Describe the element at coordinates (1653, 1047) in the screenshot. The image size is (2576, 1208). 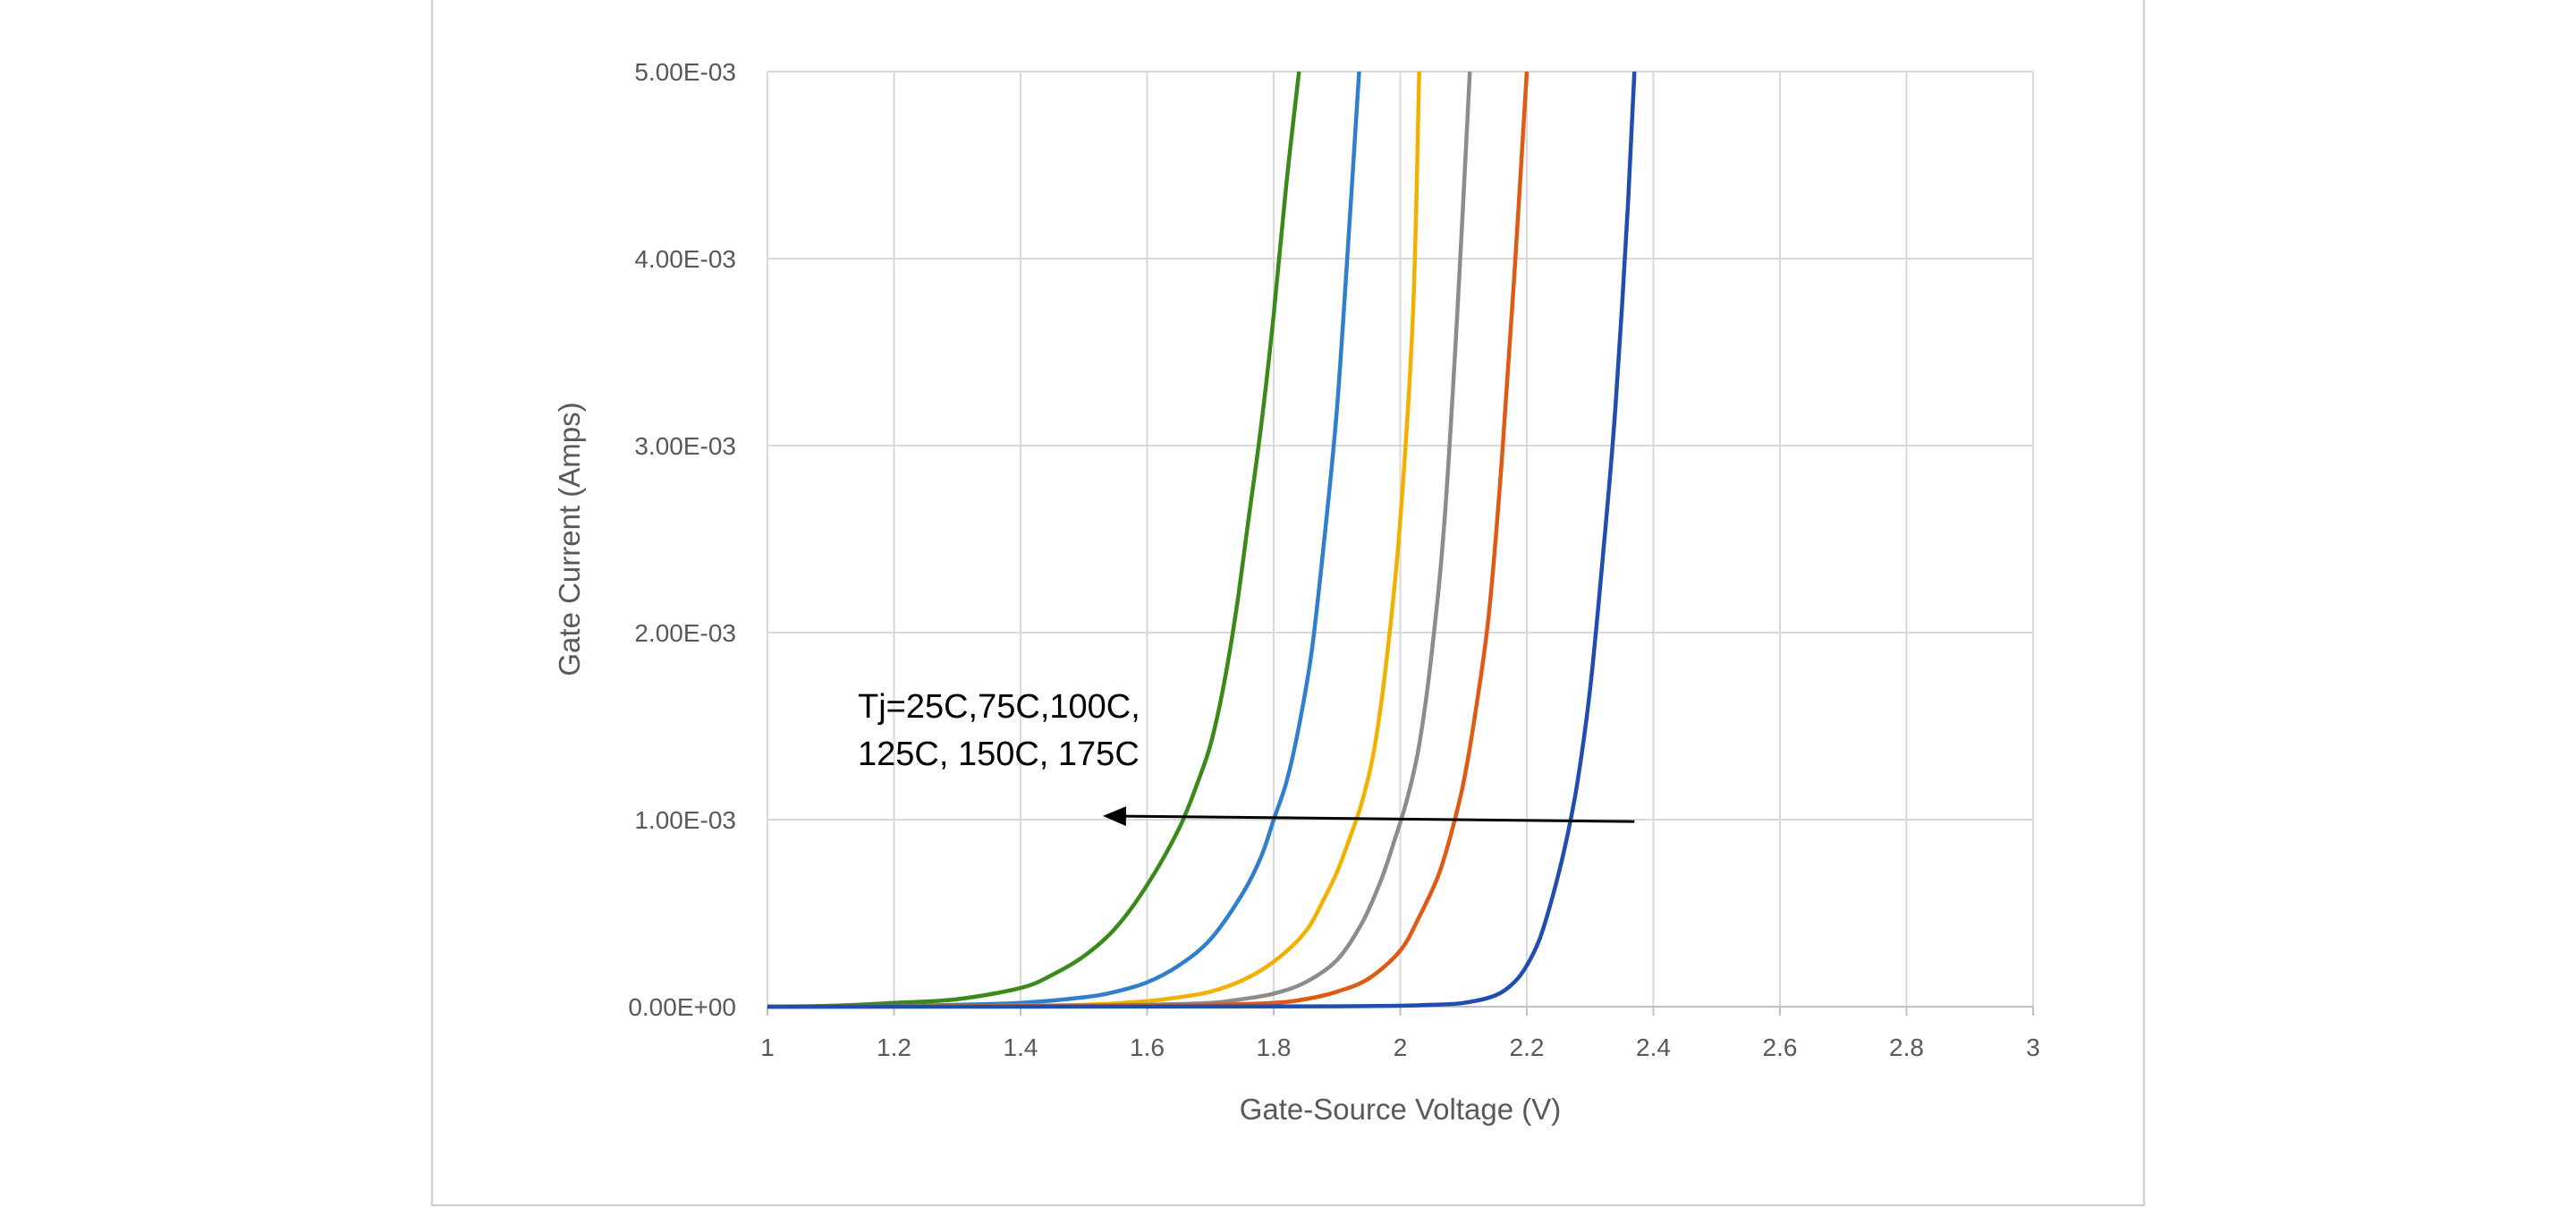
I see `x-tick-label: 2.4` at that location.